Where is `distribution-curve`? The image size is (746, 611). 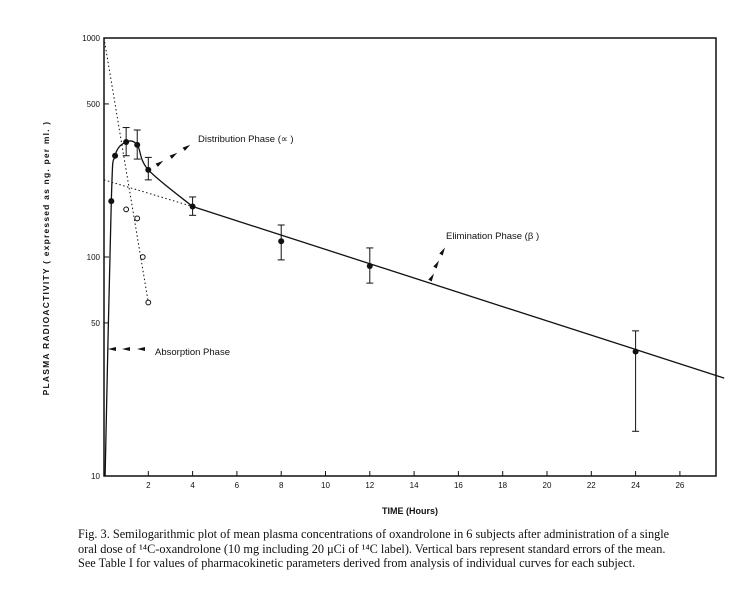
distribution-curve is located at coordinates (149, 308).